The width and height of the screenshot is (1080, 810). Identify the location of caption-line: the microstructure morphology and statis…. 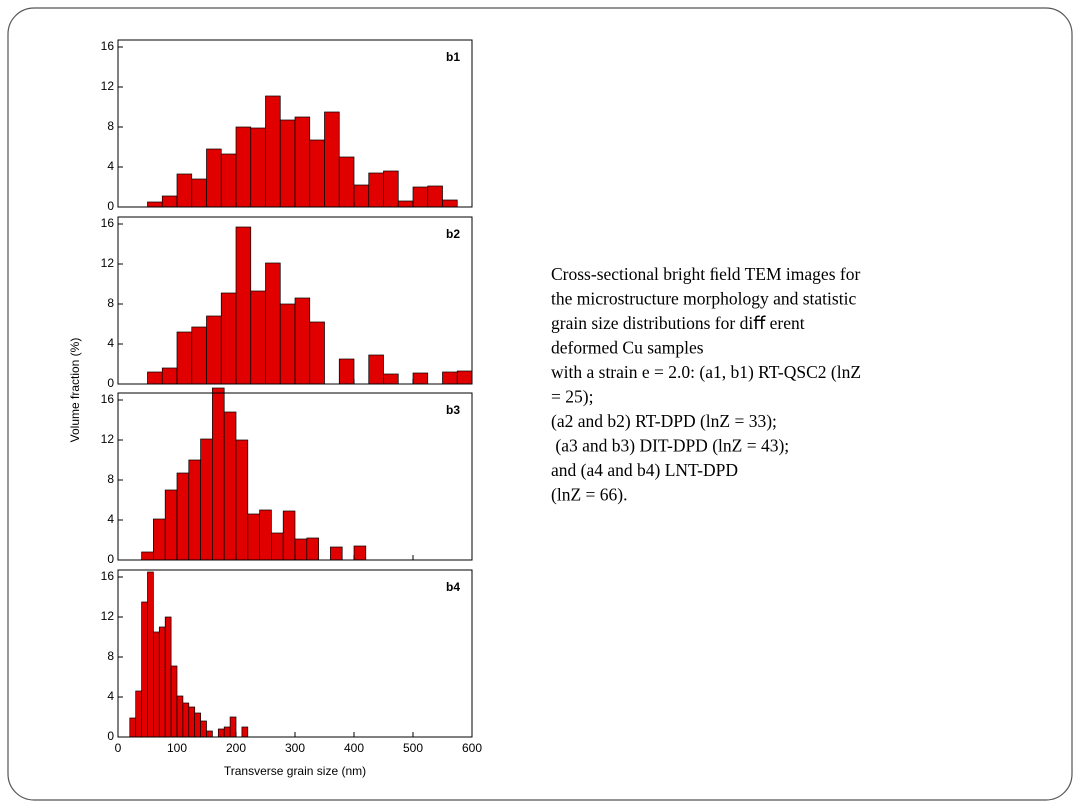
(703, 299).